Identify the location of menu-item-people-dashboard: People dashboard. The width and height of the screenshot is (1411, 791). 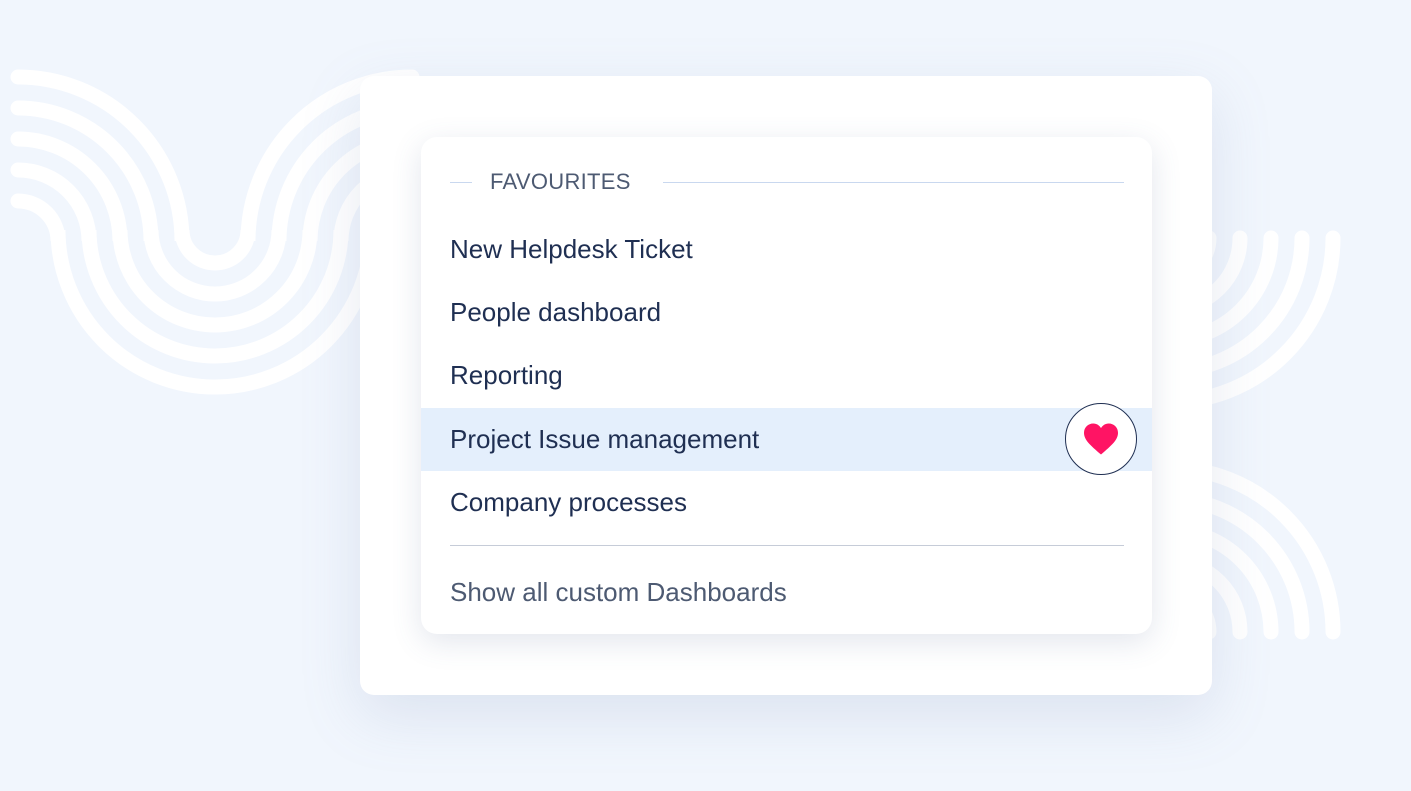
(786, 312).